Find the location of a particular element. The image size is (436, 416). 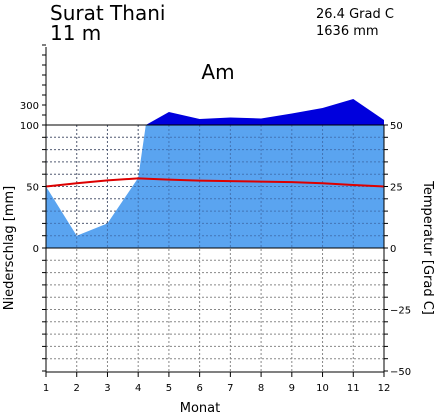

x-tick-label: 8 is located at coordinates (261, 388).